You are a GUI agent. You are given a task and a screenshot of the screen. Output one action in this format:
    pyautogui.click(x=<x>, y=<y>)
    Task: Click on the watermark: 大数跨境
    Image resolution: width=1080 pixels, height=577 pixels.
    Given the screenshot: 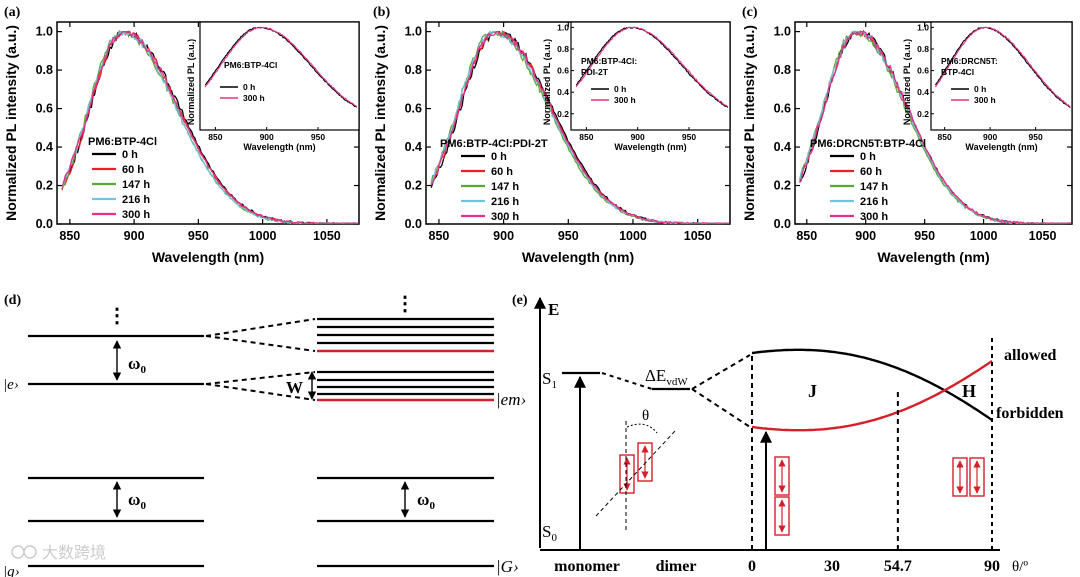 What is the action you would take?
    pyautogui.click(x=58, y=552)
    